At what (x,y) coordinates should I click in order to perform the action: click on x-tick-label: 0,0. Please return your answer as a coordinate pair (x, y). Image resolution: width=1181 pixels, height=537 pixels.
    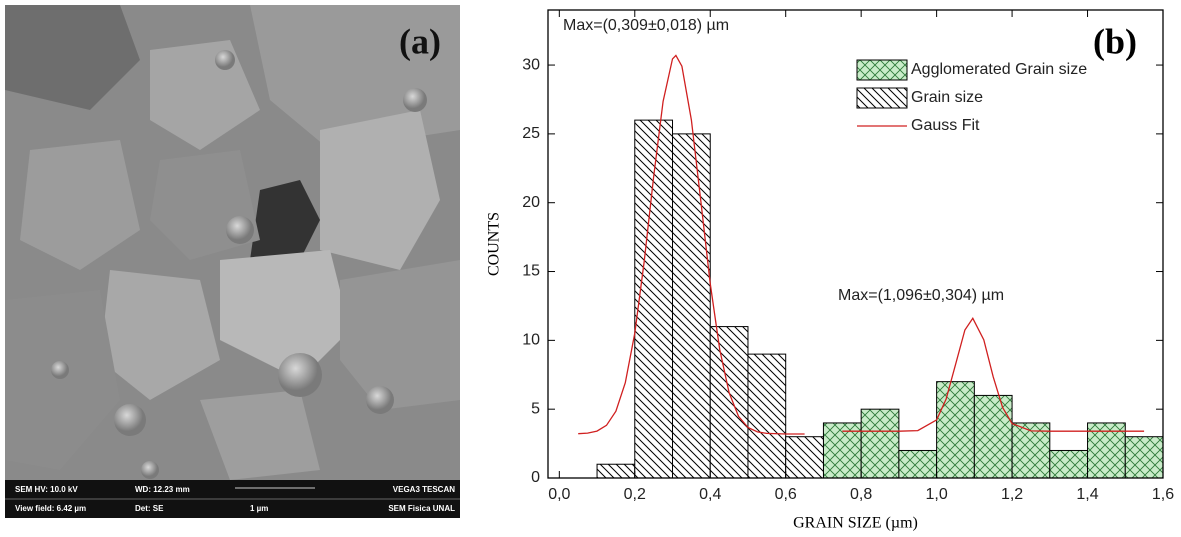
    Looking at the image, I should click on (559, 494).